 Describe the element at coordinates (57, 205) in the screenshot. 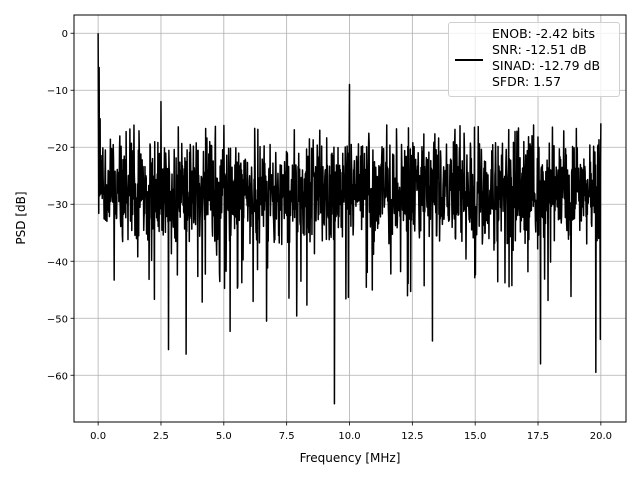

I see `y-tick-label: −30` at that location.